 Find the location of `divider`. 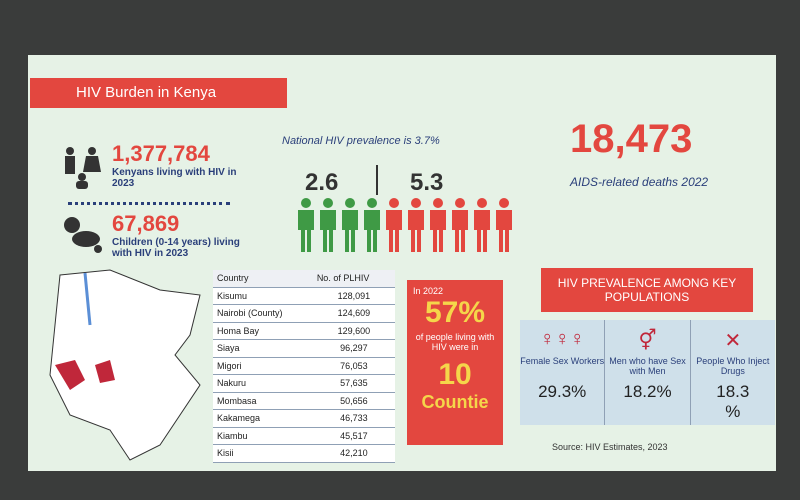

divider is located at coordinates (149, 203).